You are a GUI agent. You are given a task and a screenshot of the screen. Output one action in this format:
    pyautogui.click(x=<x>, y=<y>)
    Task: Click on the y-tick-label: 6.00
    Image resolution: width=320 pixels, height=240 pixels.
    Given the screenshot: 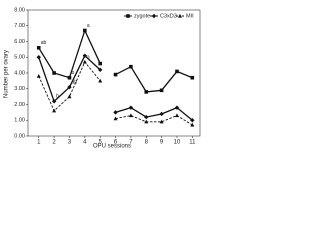 What is the action you would take?
    pyautogui.click(x=19, y=42)
    